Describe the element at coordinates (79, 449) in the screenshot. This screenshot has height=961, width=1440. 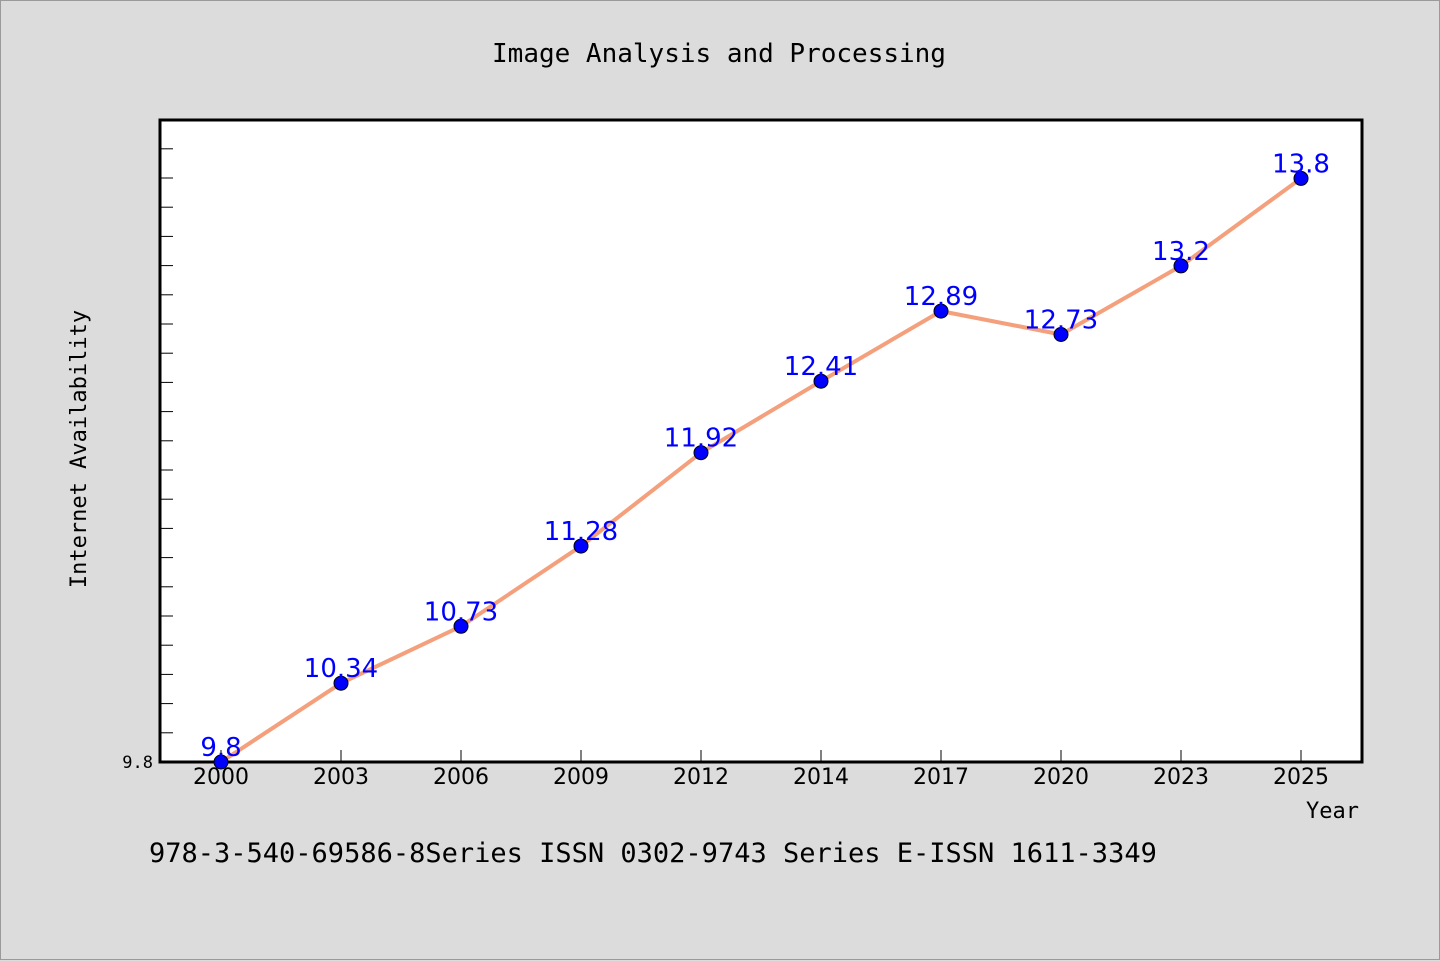
I see `y-axis-label: Internet Availability` at that location.